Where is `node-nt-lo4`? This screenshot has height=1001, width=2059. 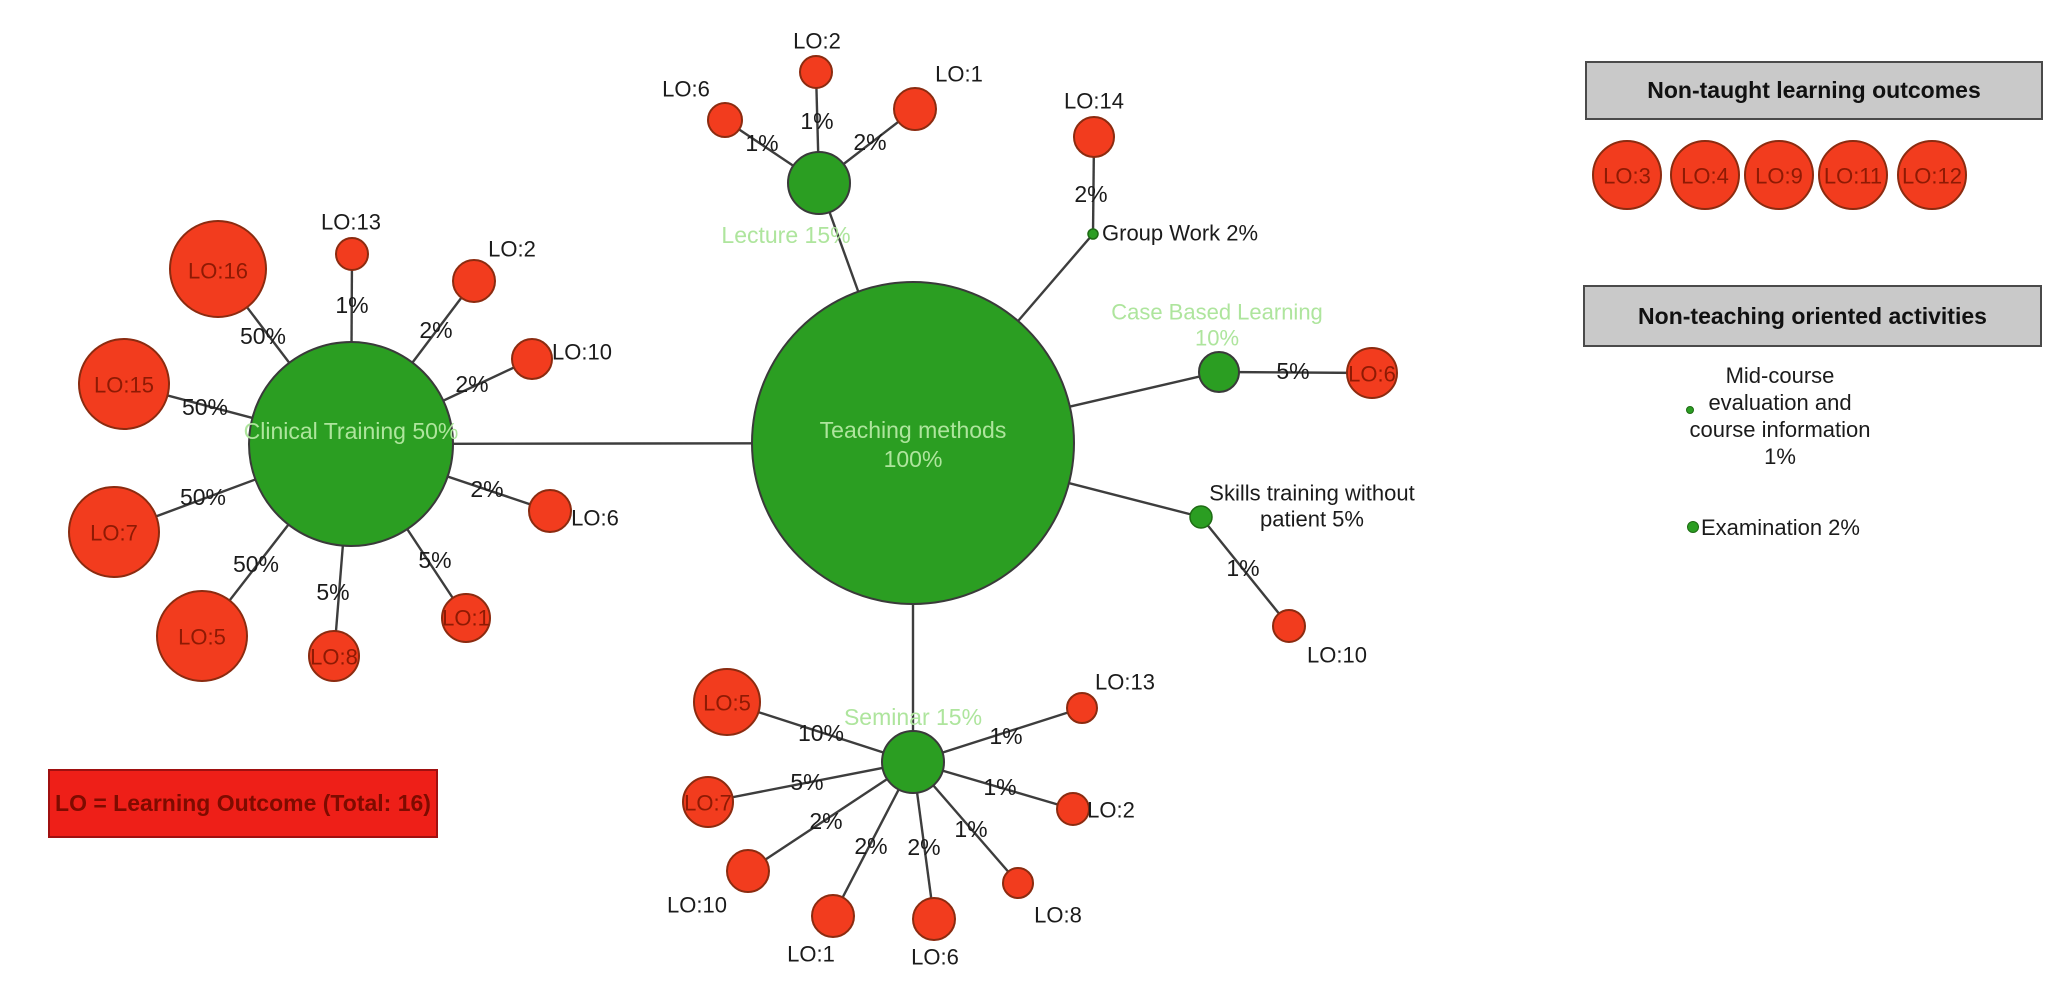 node-nt-lo4 is located at coordinates (1705, 175).